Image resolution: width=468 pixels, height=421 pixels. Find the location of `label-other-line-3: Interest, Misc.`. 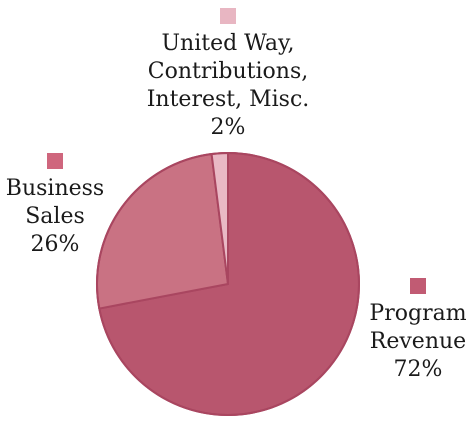

label-other-line-3: Interest, Misc. is located at coordinates (228, 99).